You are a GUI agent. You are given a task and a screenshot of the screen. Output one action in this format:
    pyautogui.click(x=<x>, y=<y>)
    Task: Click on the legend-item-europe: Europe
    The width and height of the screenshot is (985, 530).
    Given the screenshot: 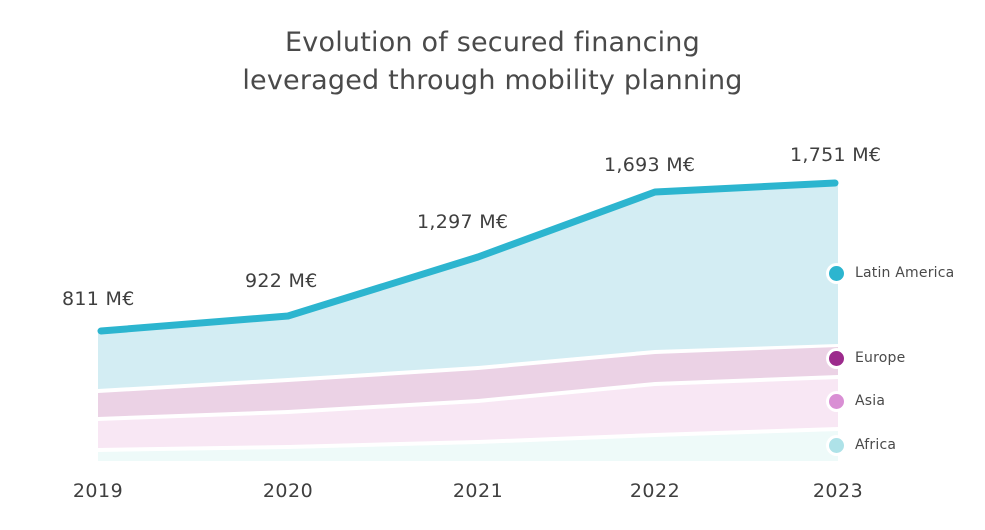 What is the action you would take?
    pyautogui.click(x=867, y=358)
    